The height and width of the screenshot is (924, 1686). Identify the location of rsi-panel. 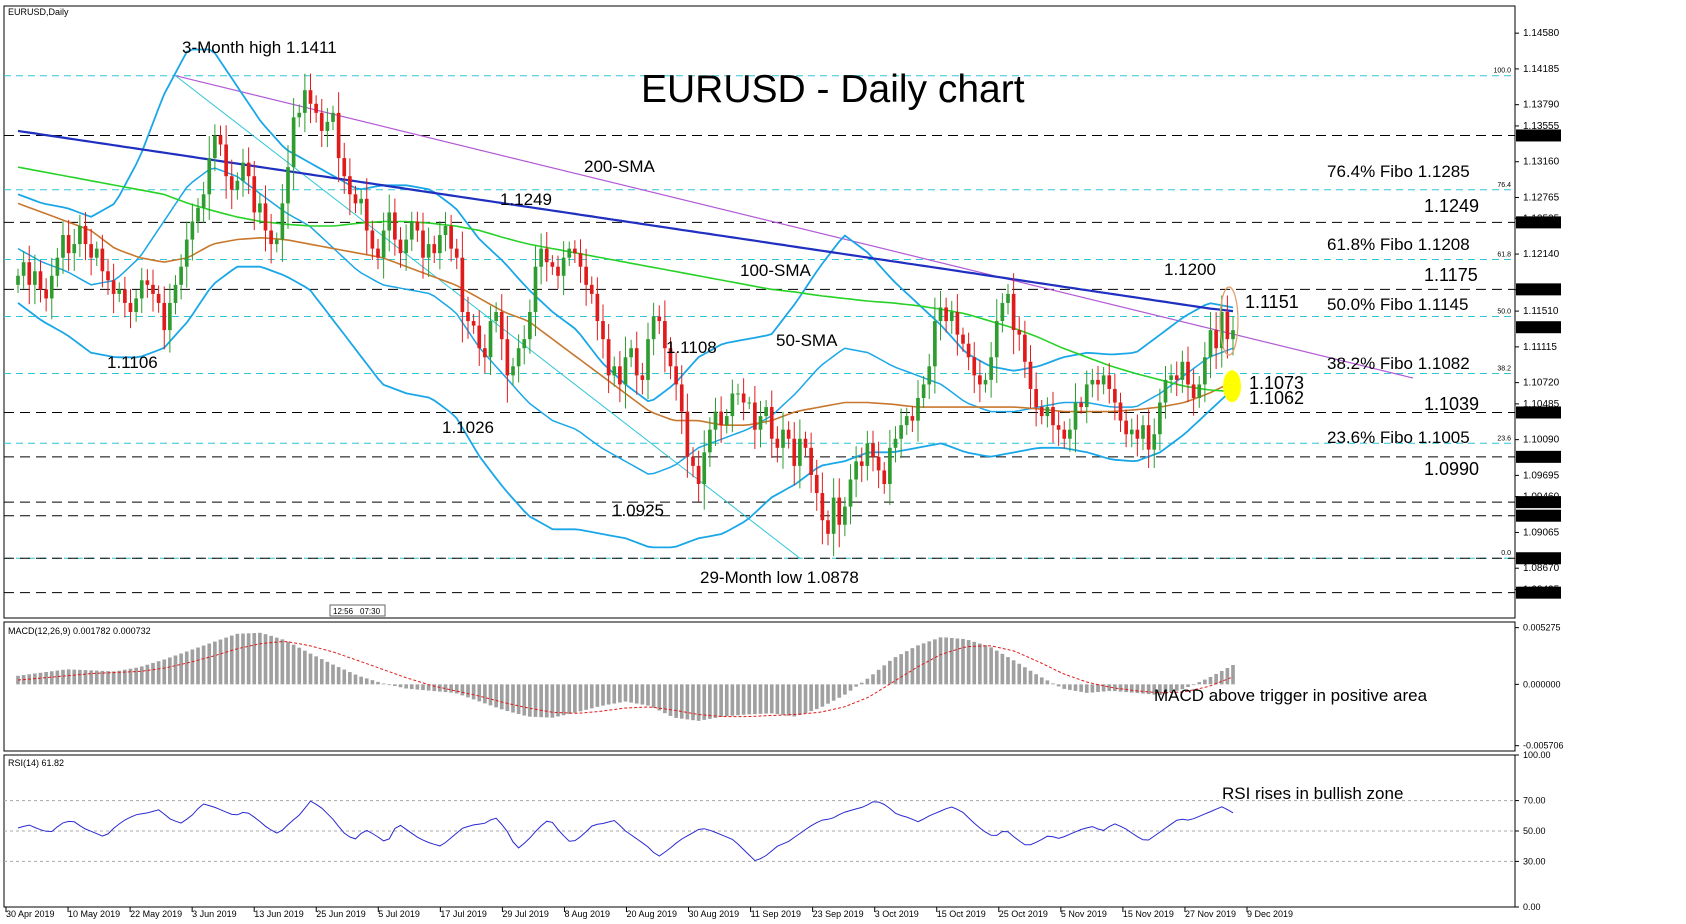
(759, 831).